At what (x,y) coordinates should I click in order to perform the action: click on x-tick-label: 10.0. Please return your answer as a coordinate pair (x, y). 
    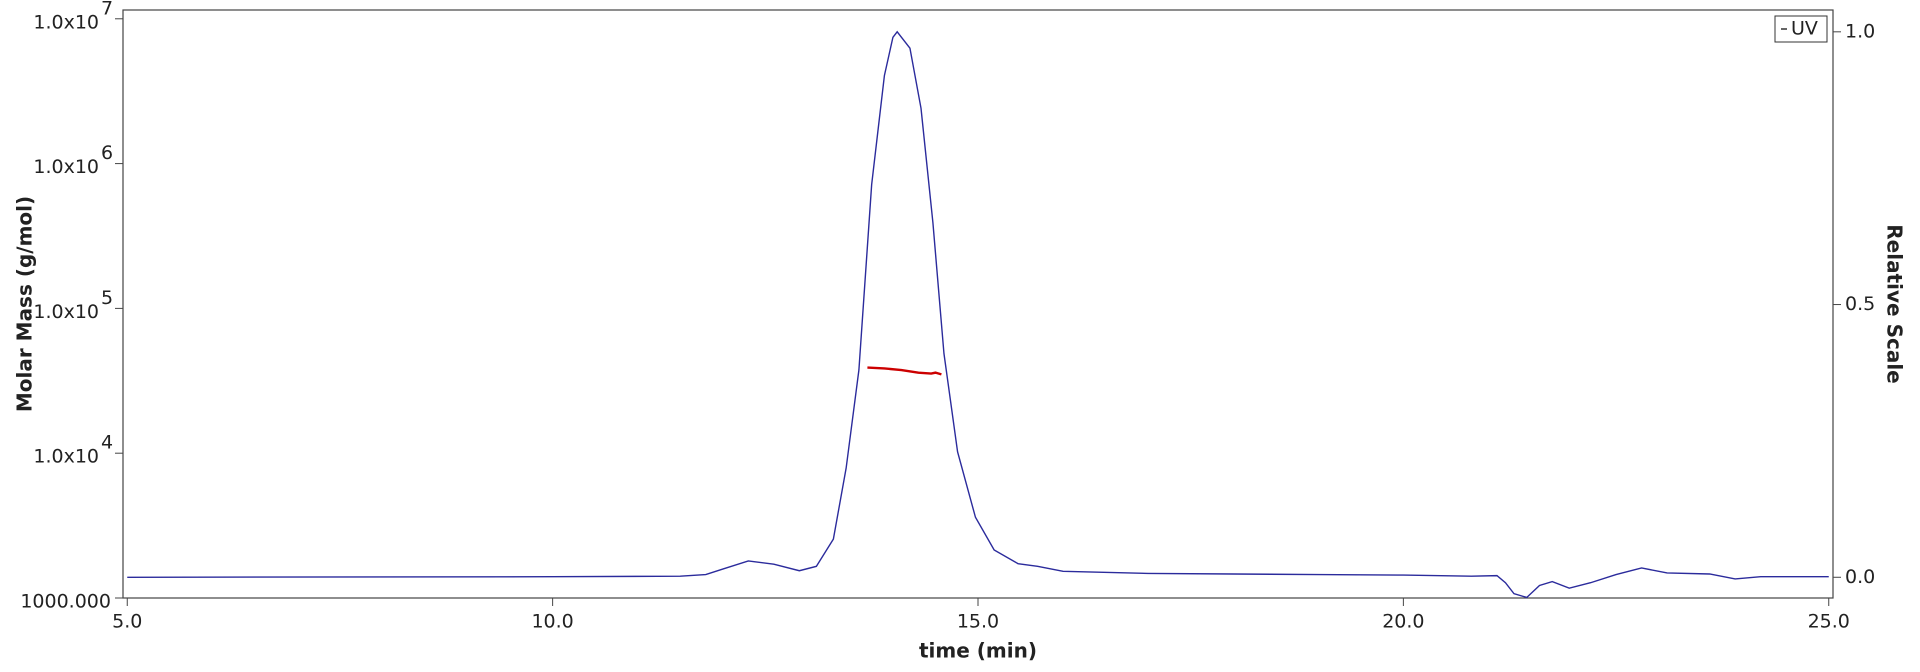
    Looking at the image, I should click on (552, 622).